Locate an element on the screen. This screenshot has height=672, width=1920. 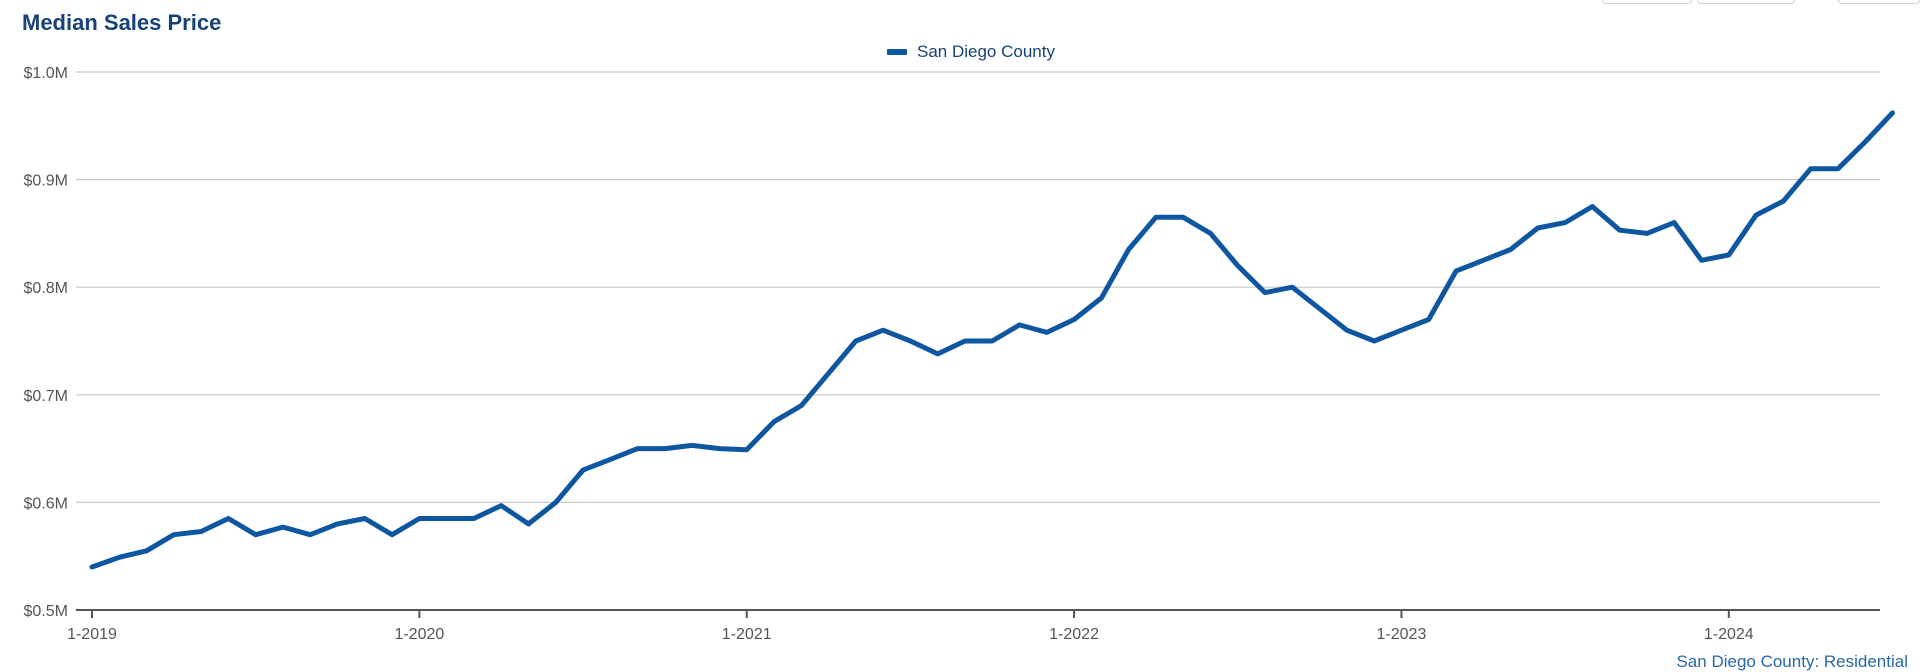
x-tick-label: 1-2019 is located at coordinates (92, 634).